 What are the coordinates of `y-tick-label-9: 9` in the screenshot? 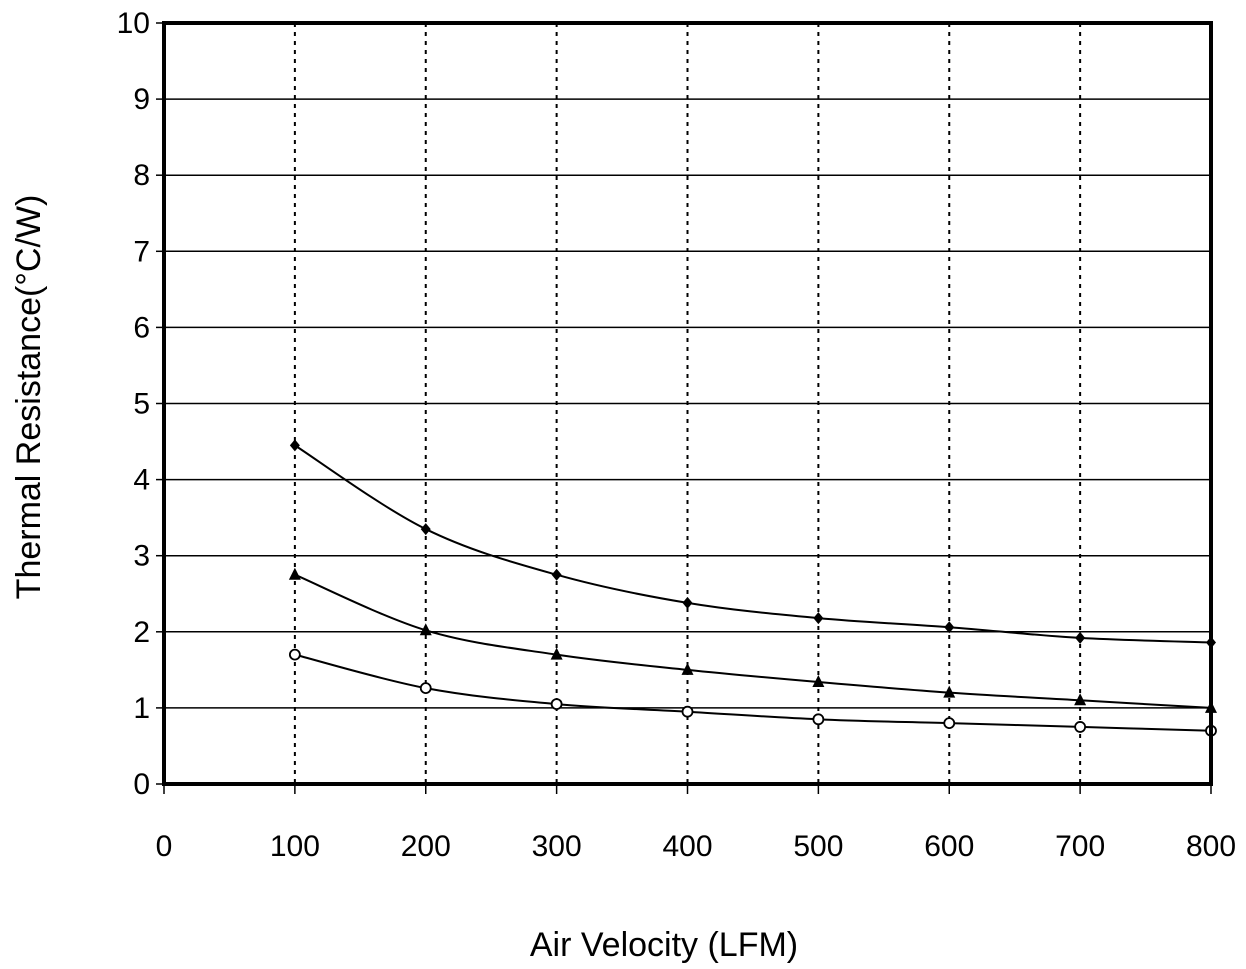 It's located at (141, 99).